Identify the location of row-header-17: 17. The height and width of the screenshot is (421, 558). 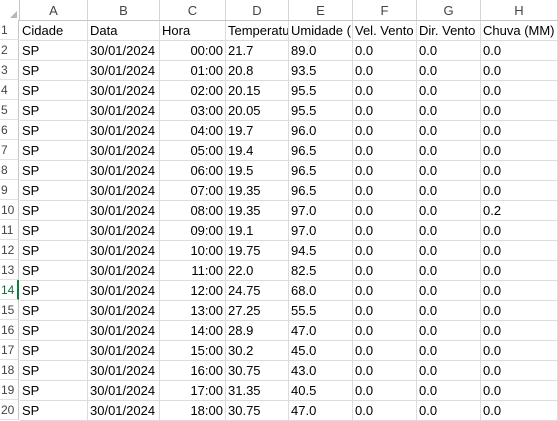
(9, 350).